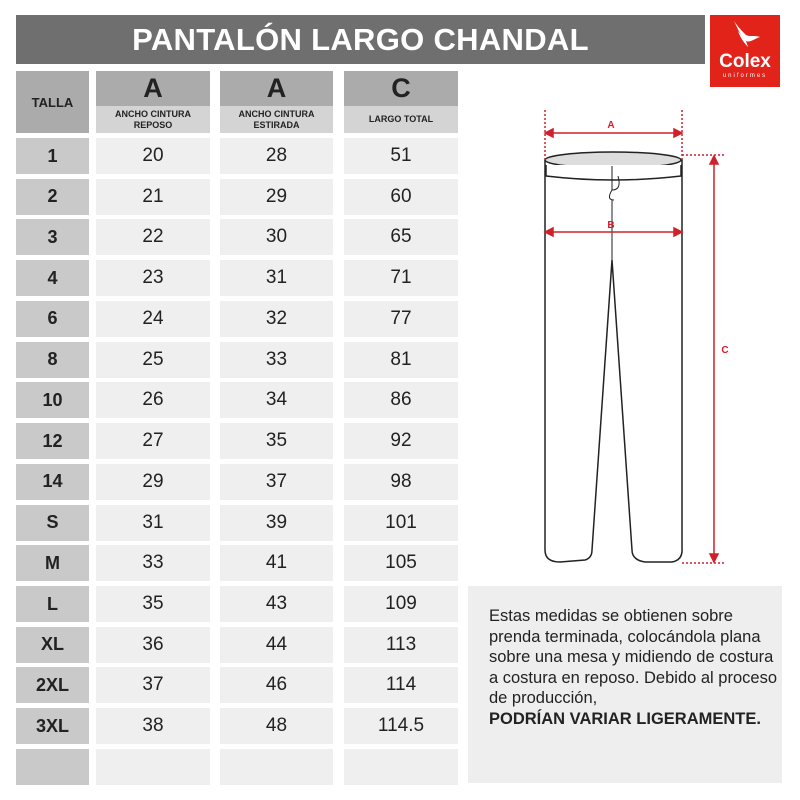 This screenshot has height=800, width=800. I want to click on column-header: TALLA, so click(52, 102).